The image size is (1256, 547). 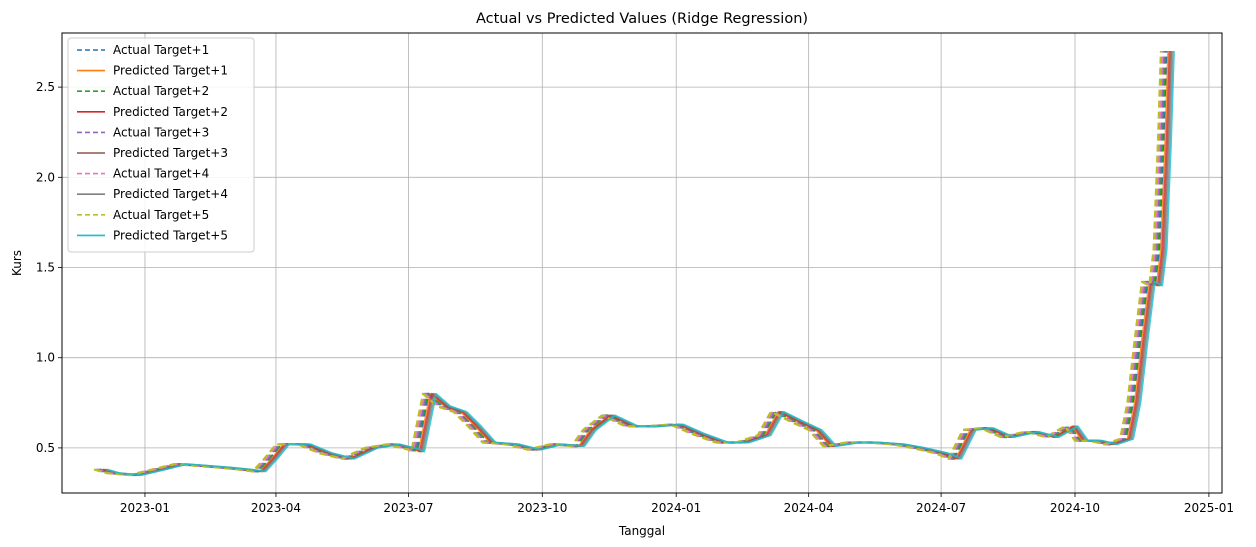 I want to click on x-tick-label: 2024-04, so click(x=809, y=508).